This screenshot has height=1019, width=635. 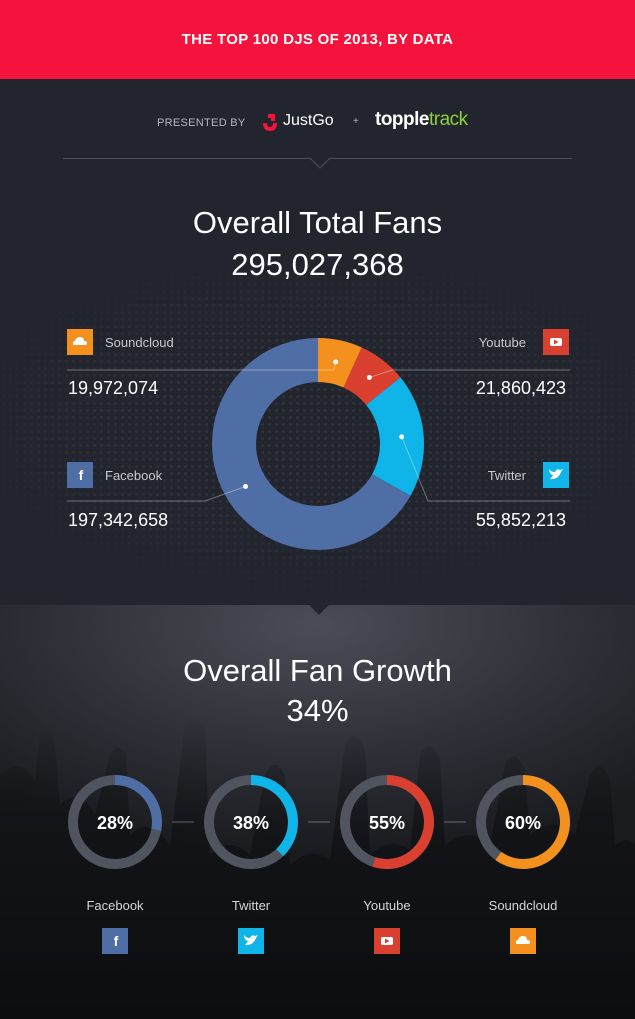 I want to click on slice-value-facebook: 197,342,658, so click(x=118, y=520).